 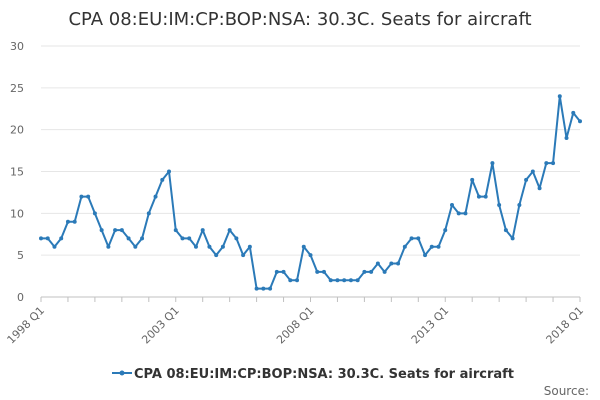 I want to click on legend-marker, so click(x=122, y=373).